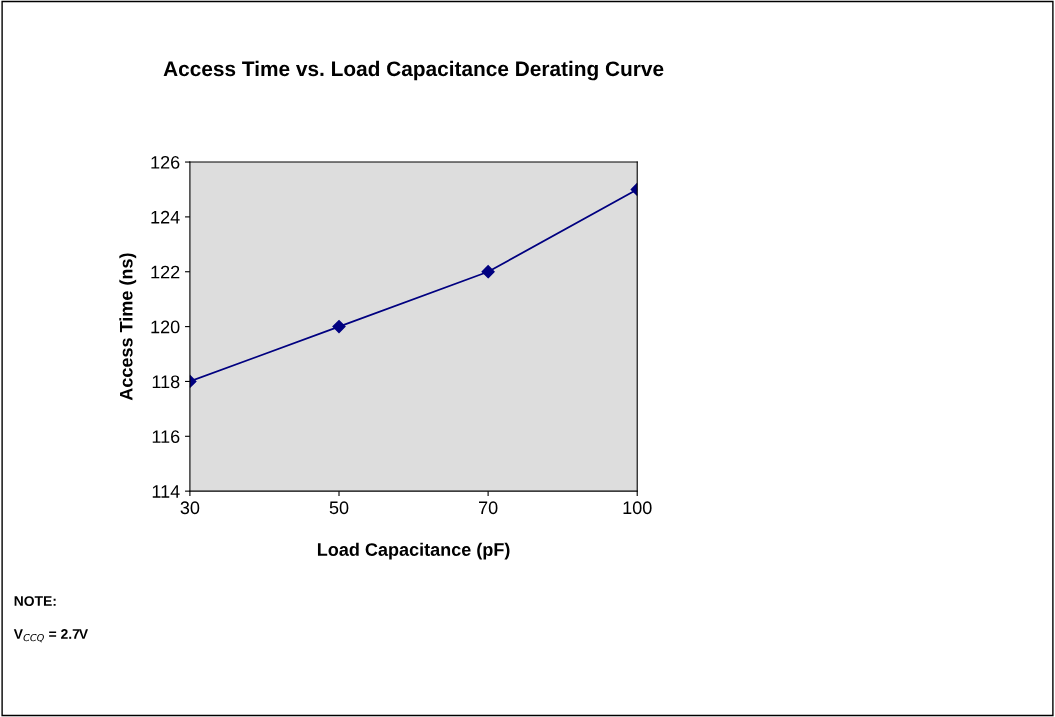 Image resolution: width=1055 pixels, height=717 pixels. I want to click on text: V$_{CCQ}$ = 2.7V, so click(50, 636).